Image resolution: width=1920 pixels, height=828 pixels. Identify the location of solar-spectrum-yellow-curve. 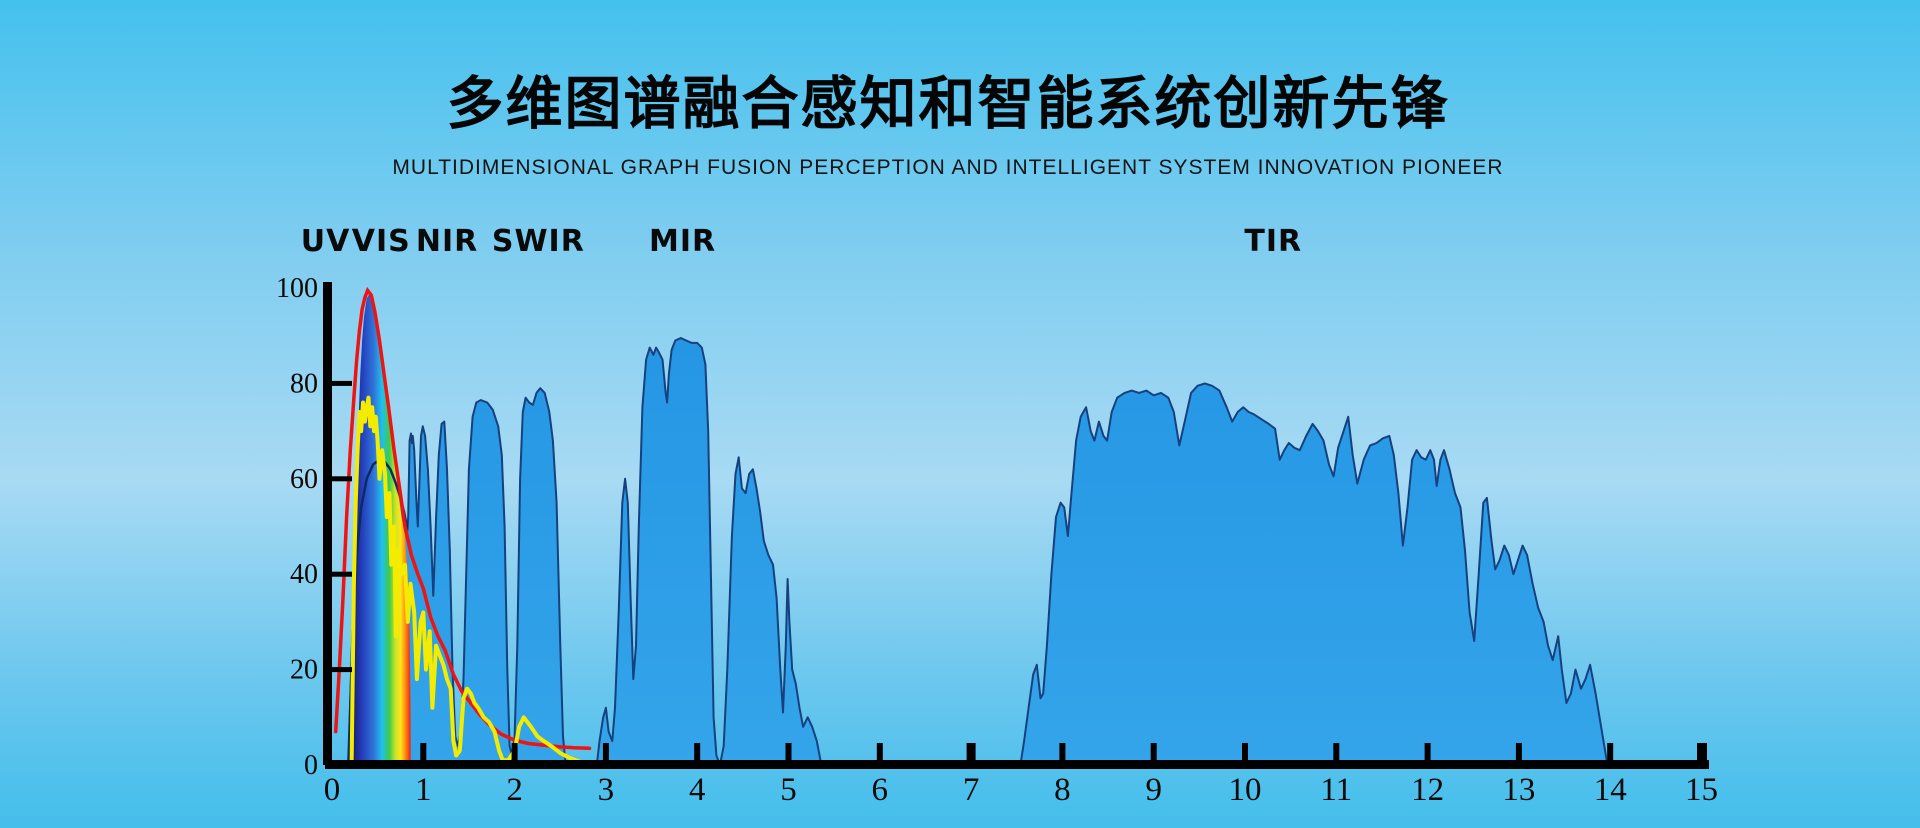
(468, 580).